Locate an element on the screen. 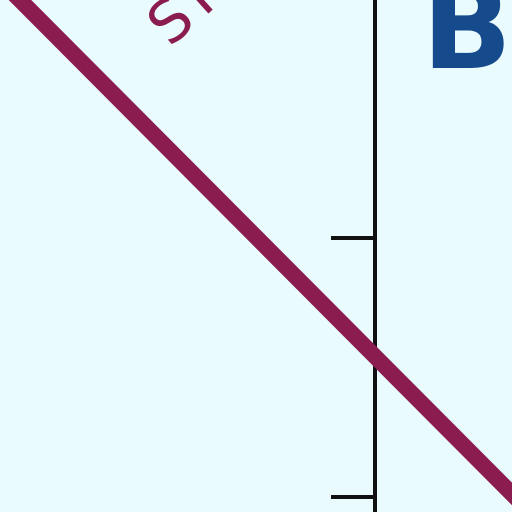 This screenshot has height=512, width=512. corner-label: B is located at coordinates (467, 48).